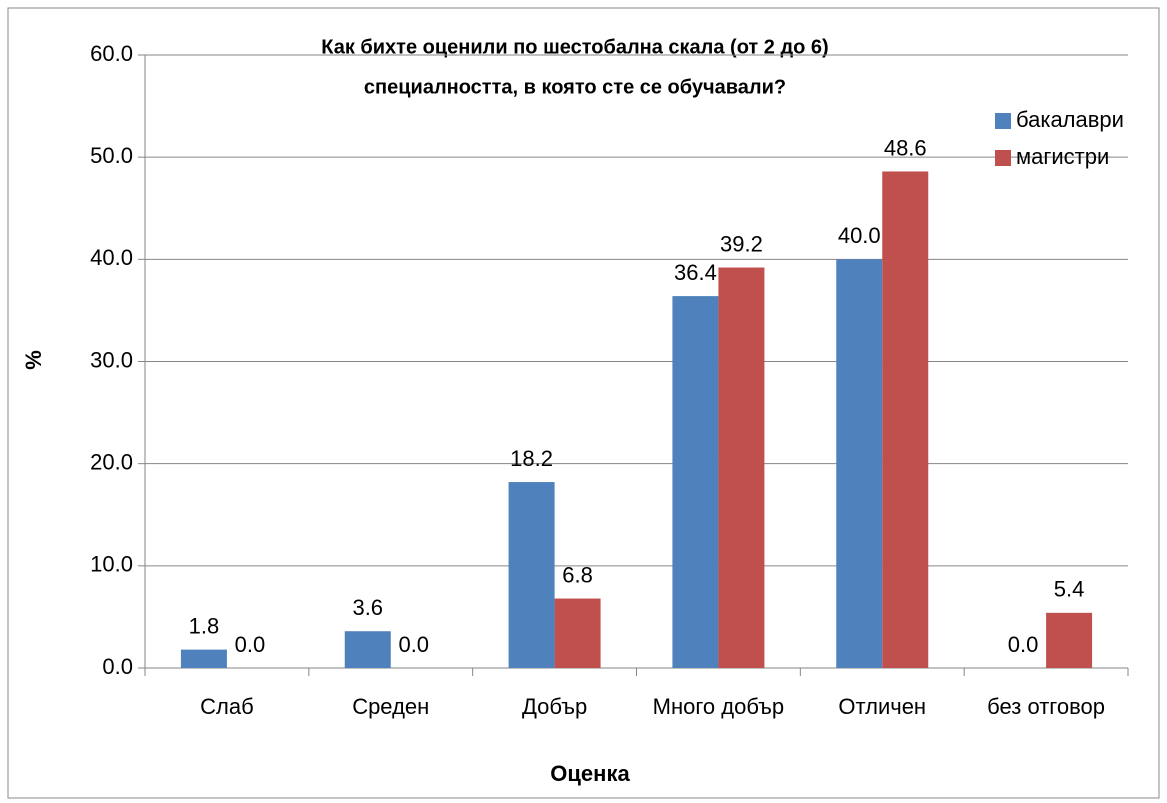  What do you see at coordinates (575, 87) in the screenshot?
I see `chart-title: специалността, в която сте се обучавали?` at bounding box center [575, 87].